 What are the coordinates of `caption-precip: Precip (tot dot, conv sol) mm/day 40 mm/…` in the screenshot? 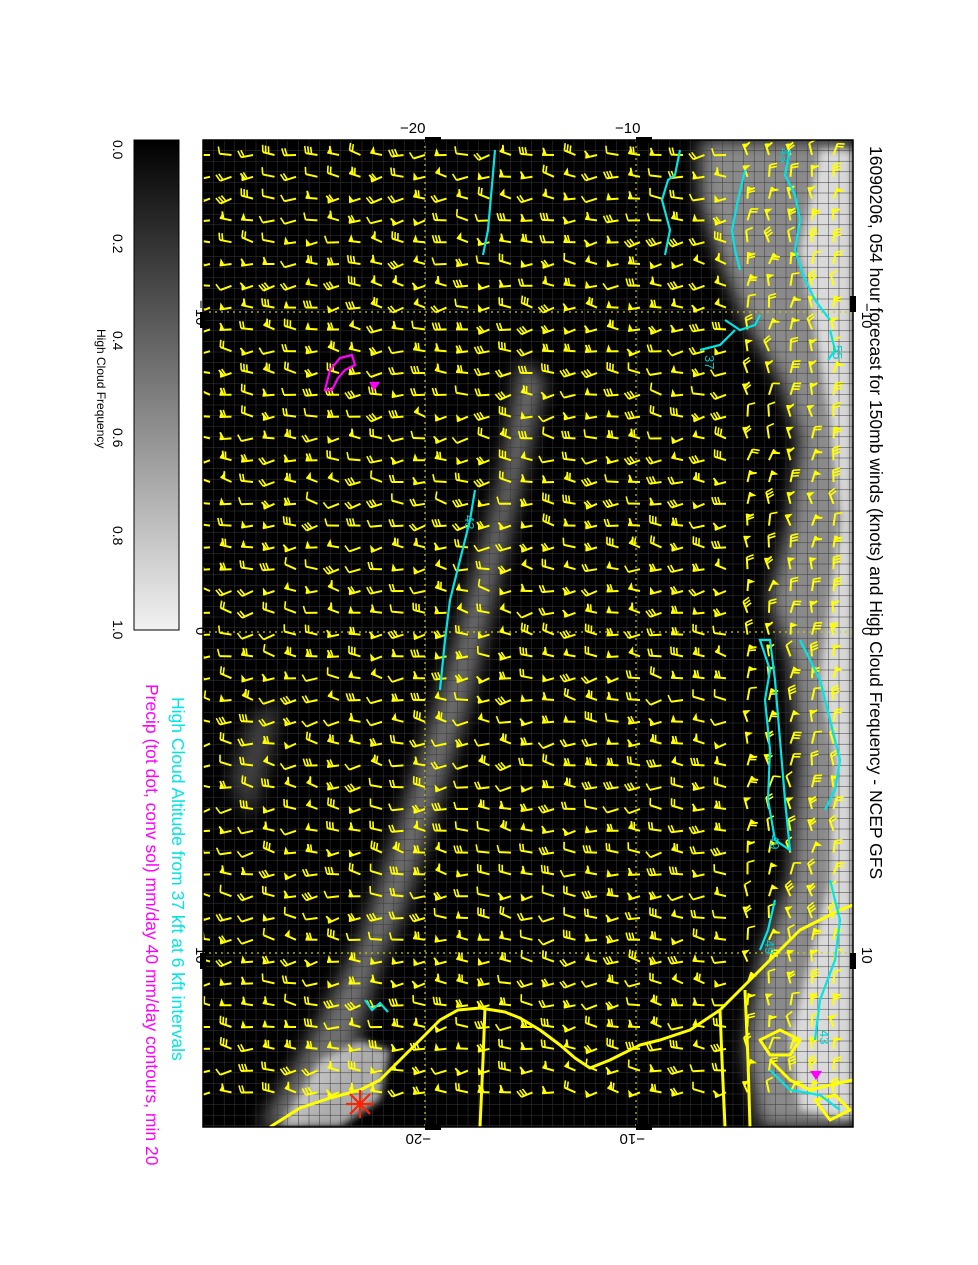 It's located at (152, 925).